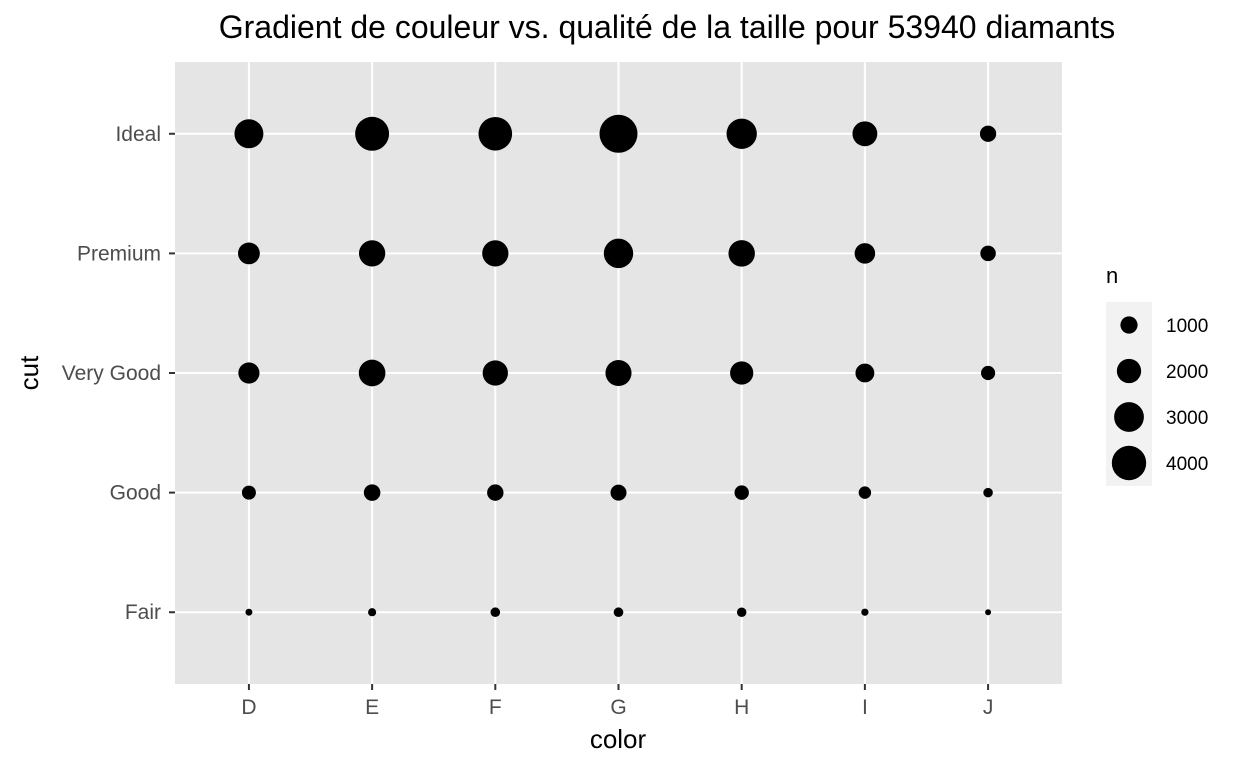 The height and width of the screenshot is (768, 1248). What do you see at coordinates (865, 253) in the screenshot?
I see `point-i-premium` at bounding box center [865, 253].